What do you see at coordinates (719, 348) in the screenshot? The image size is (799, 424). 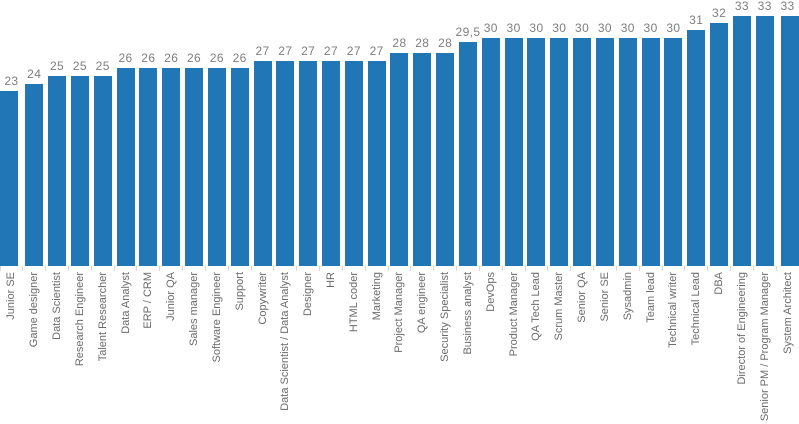 I see `category-label-cell: DBA` at bounding box center [719, 348].